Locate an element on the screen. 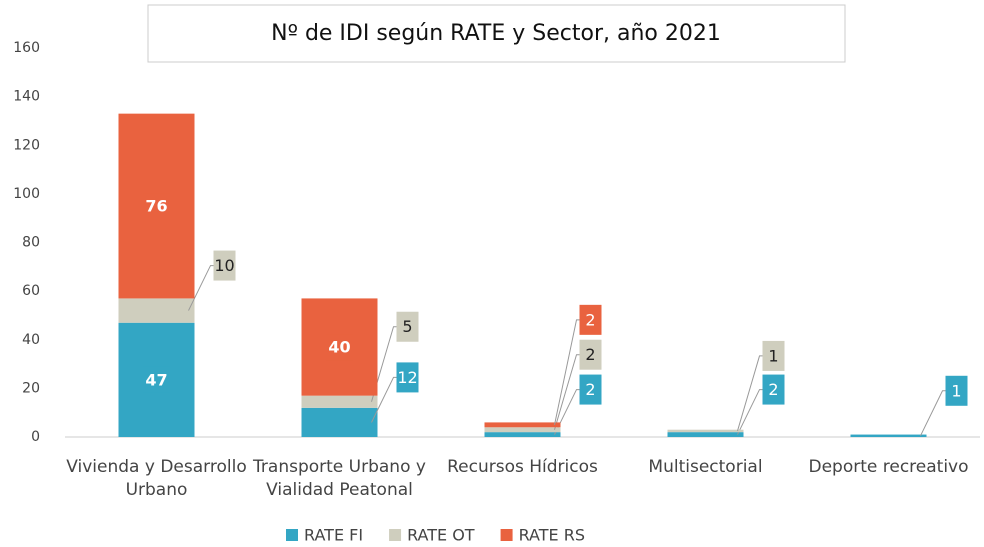 The height and width of the screenshot is (547, 984). data-label: 12 is located at coordinates (407, 377).